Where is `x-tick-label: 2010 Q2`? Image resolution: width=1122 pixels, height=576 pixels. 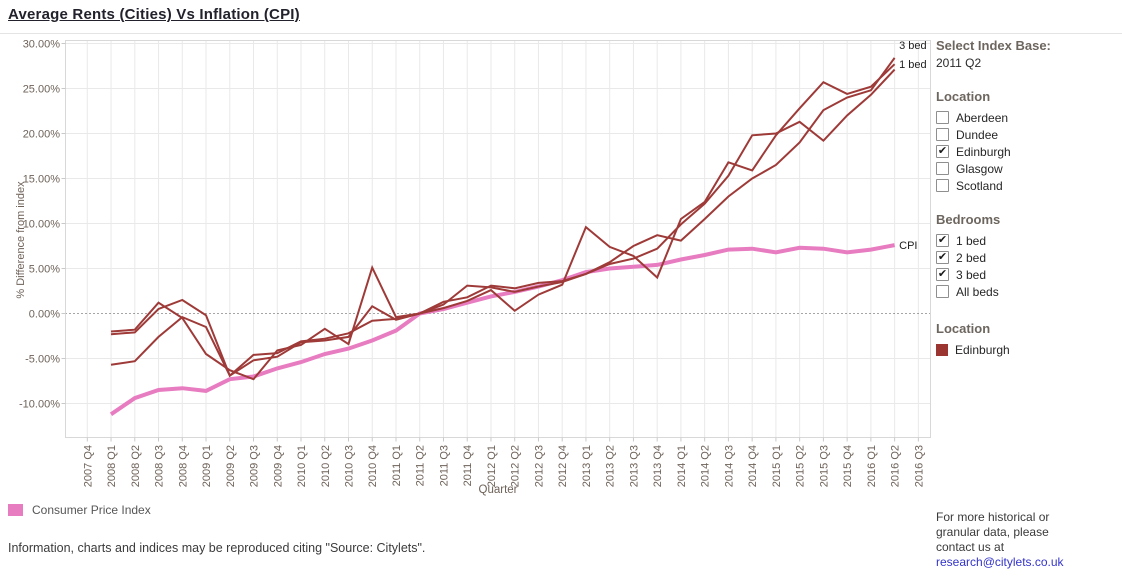 x-tick-label: 2010 Q2 is located at coordinates (326, 466).